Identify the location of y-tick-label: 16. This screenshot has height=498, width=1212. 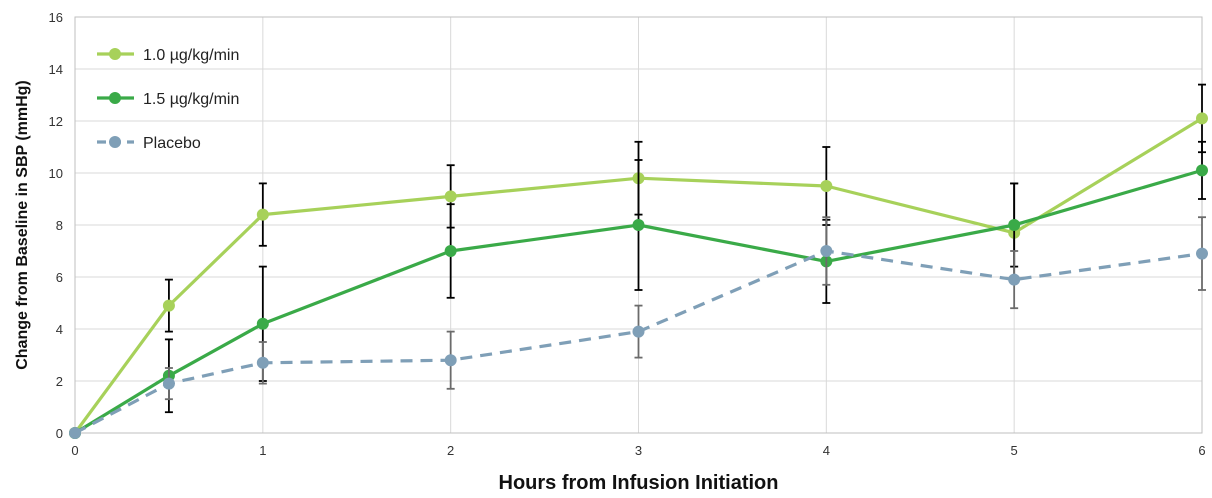
(56, 17).